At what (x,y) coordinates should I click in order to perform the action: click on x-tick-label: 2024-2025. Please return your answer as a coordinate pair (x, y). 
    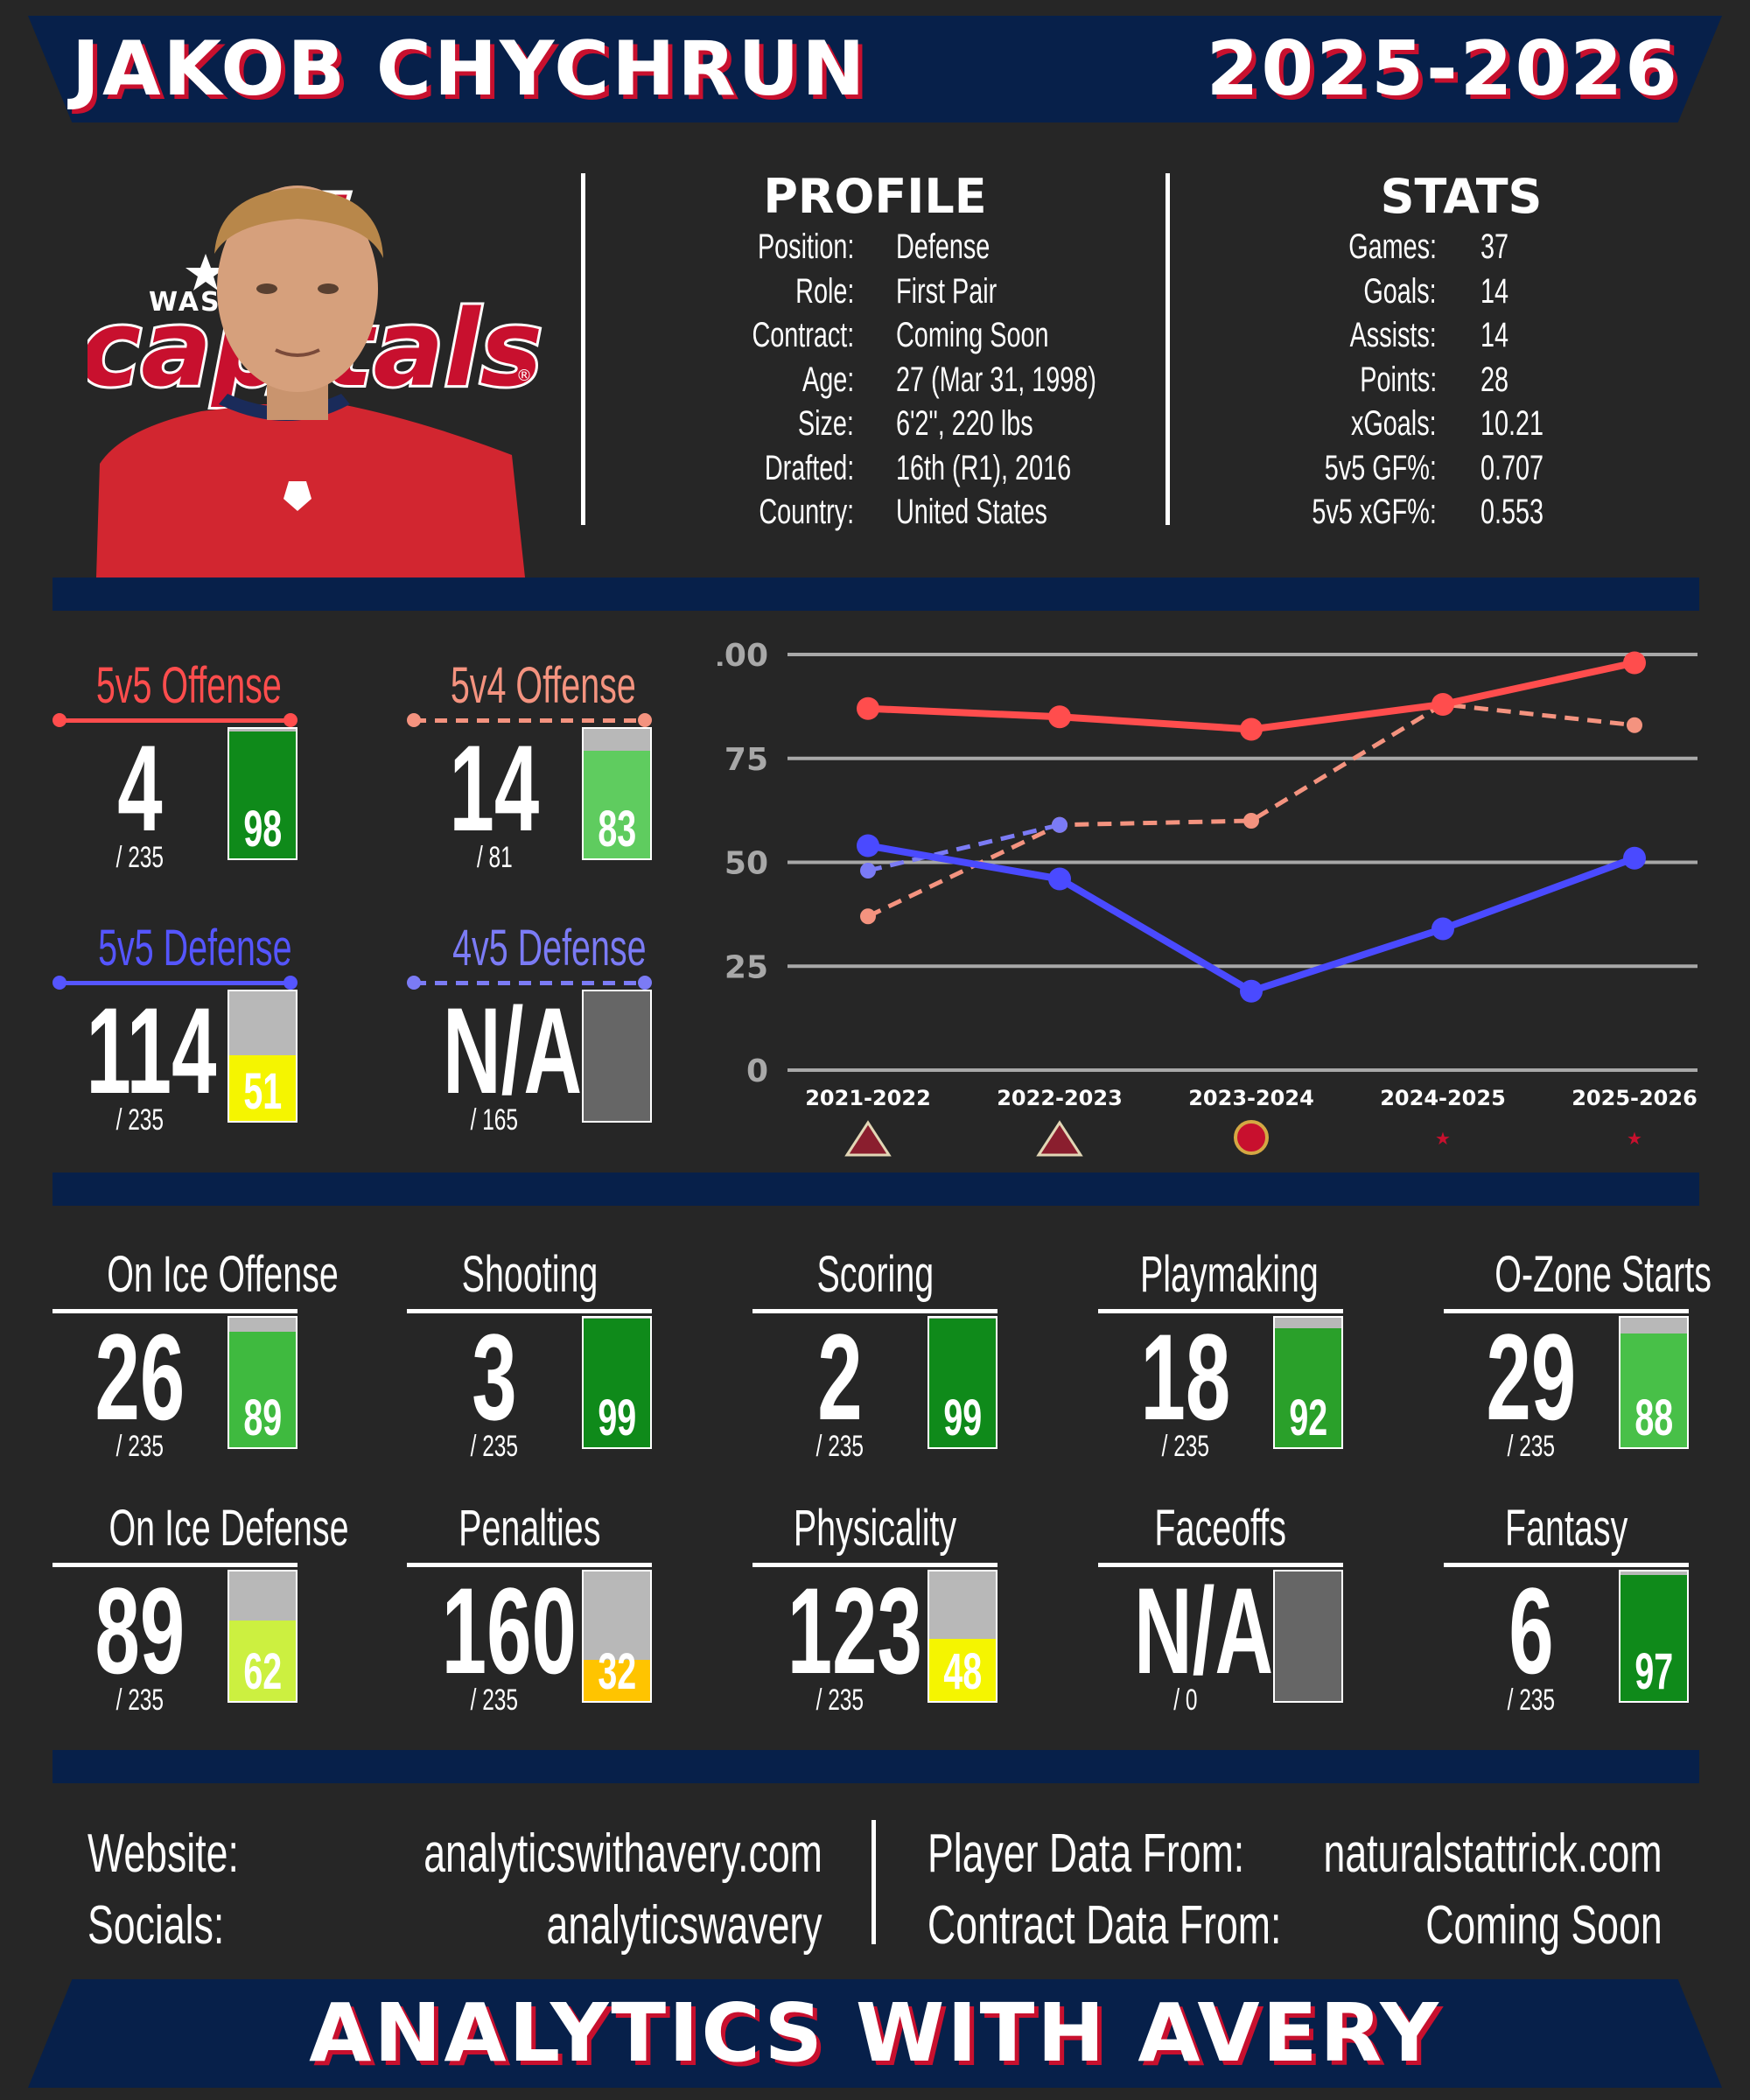
    Looking at the image, I should click on (1443, 1098).